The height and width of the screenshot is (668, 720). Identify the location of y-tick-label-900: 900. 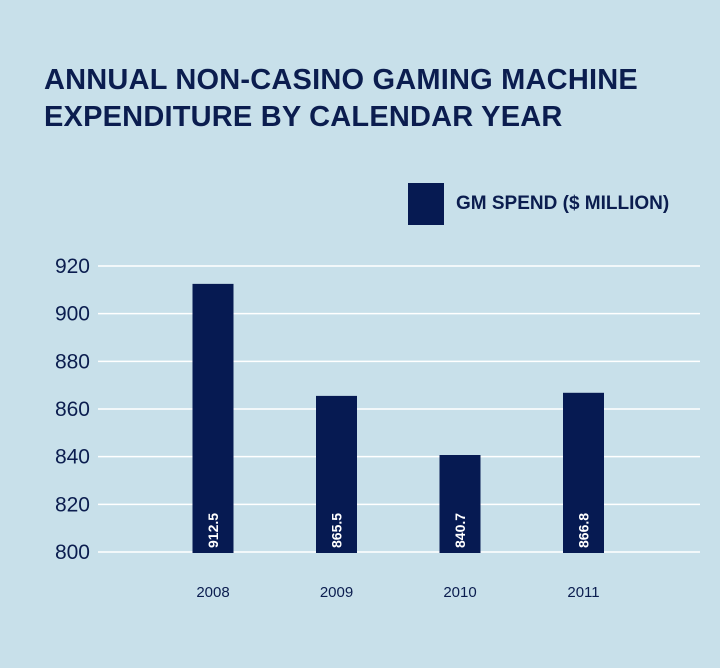
(72, 314).